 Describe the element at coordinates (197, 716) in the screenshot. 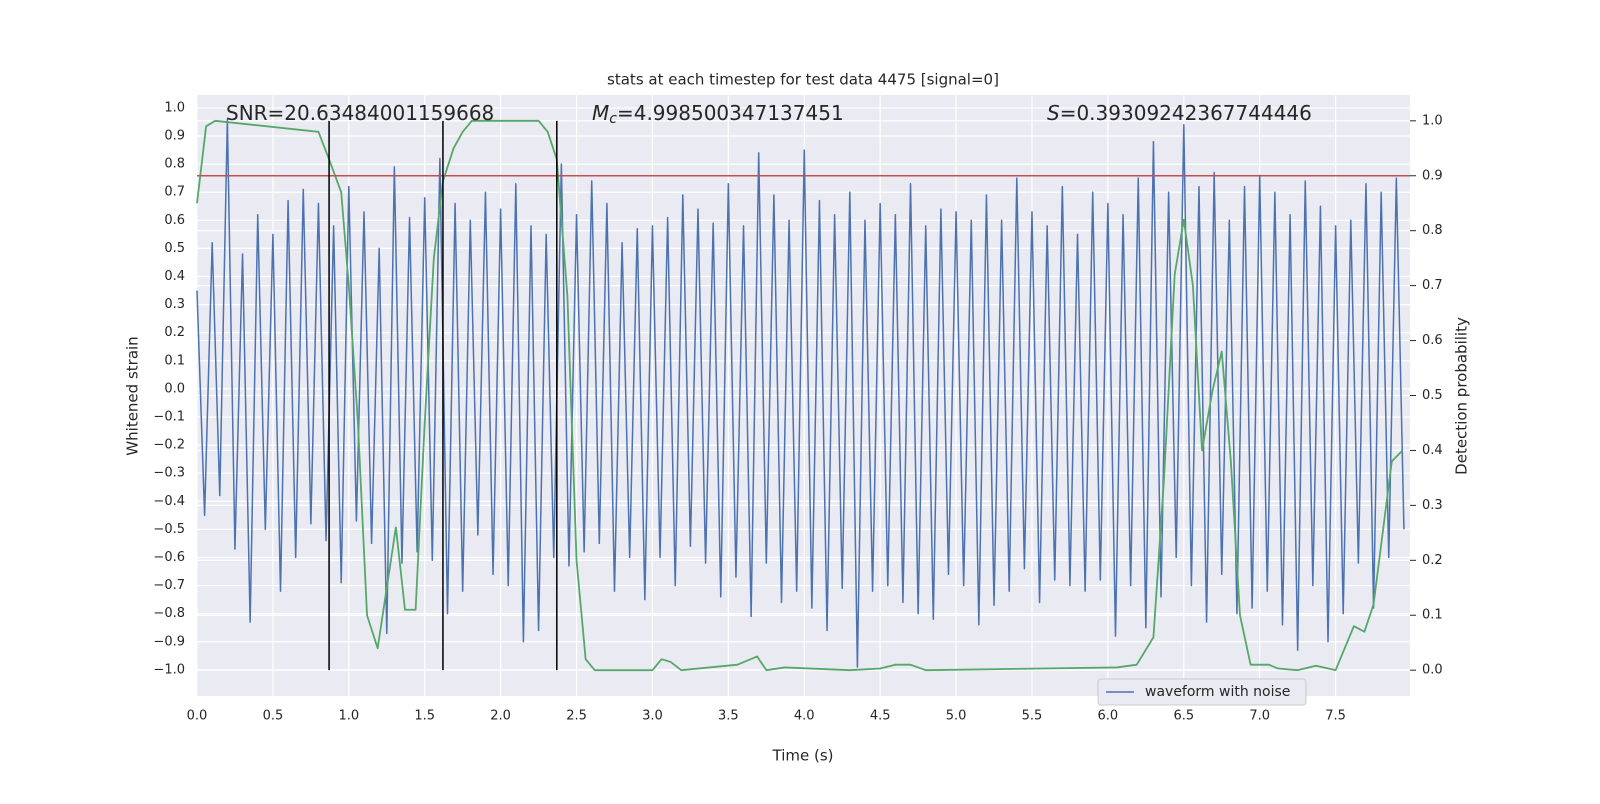

I see `x-tick-label: 0.0` at that location.